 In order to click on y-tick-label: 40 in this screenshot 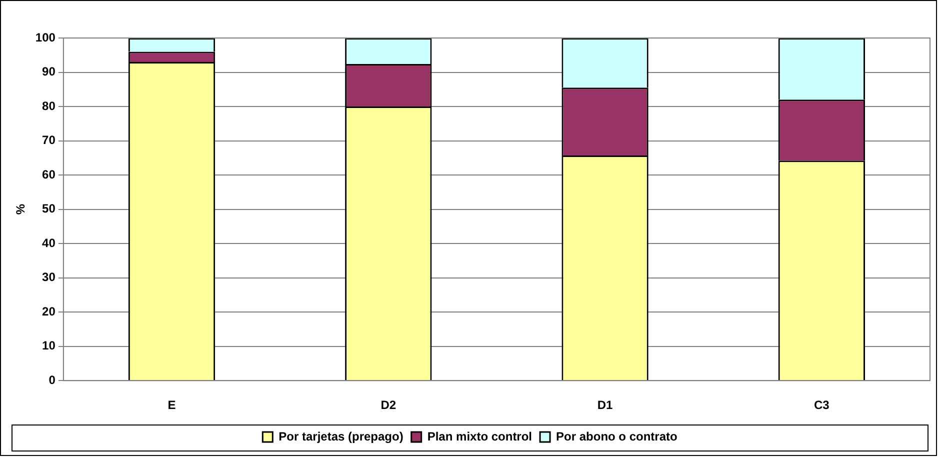, I will do `click(49, 243)`.